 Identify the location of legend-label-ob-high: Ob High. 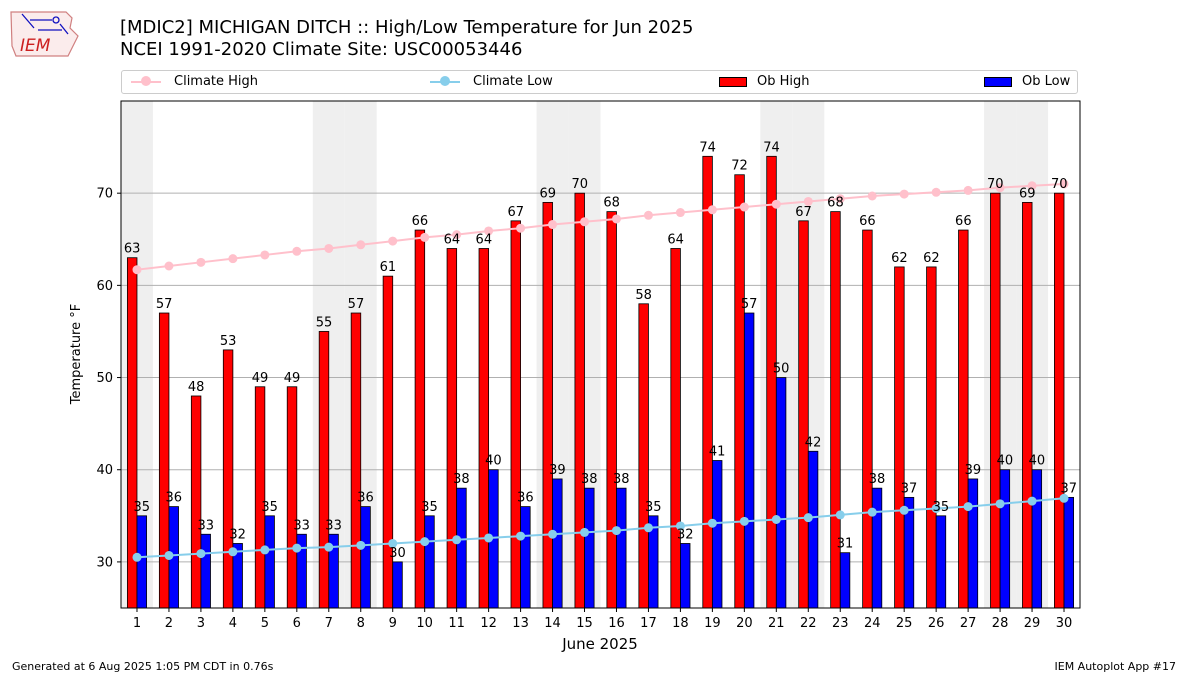
(783, 81).